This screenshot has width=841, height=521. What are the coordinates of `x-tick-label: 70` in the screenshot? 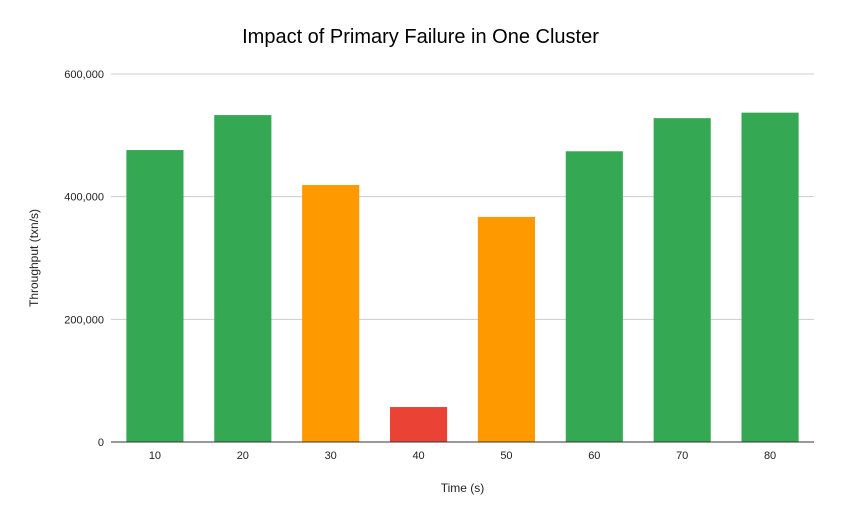 It's located at (682, 456).